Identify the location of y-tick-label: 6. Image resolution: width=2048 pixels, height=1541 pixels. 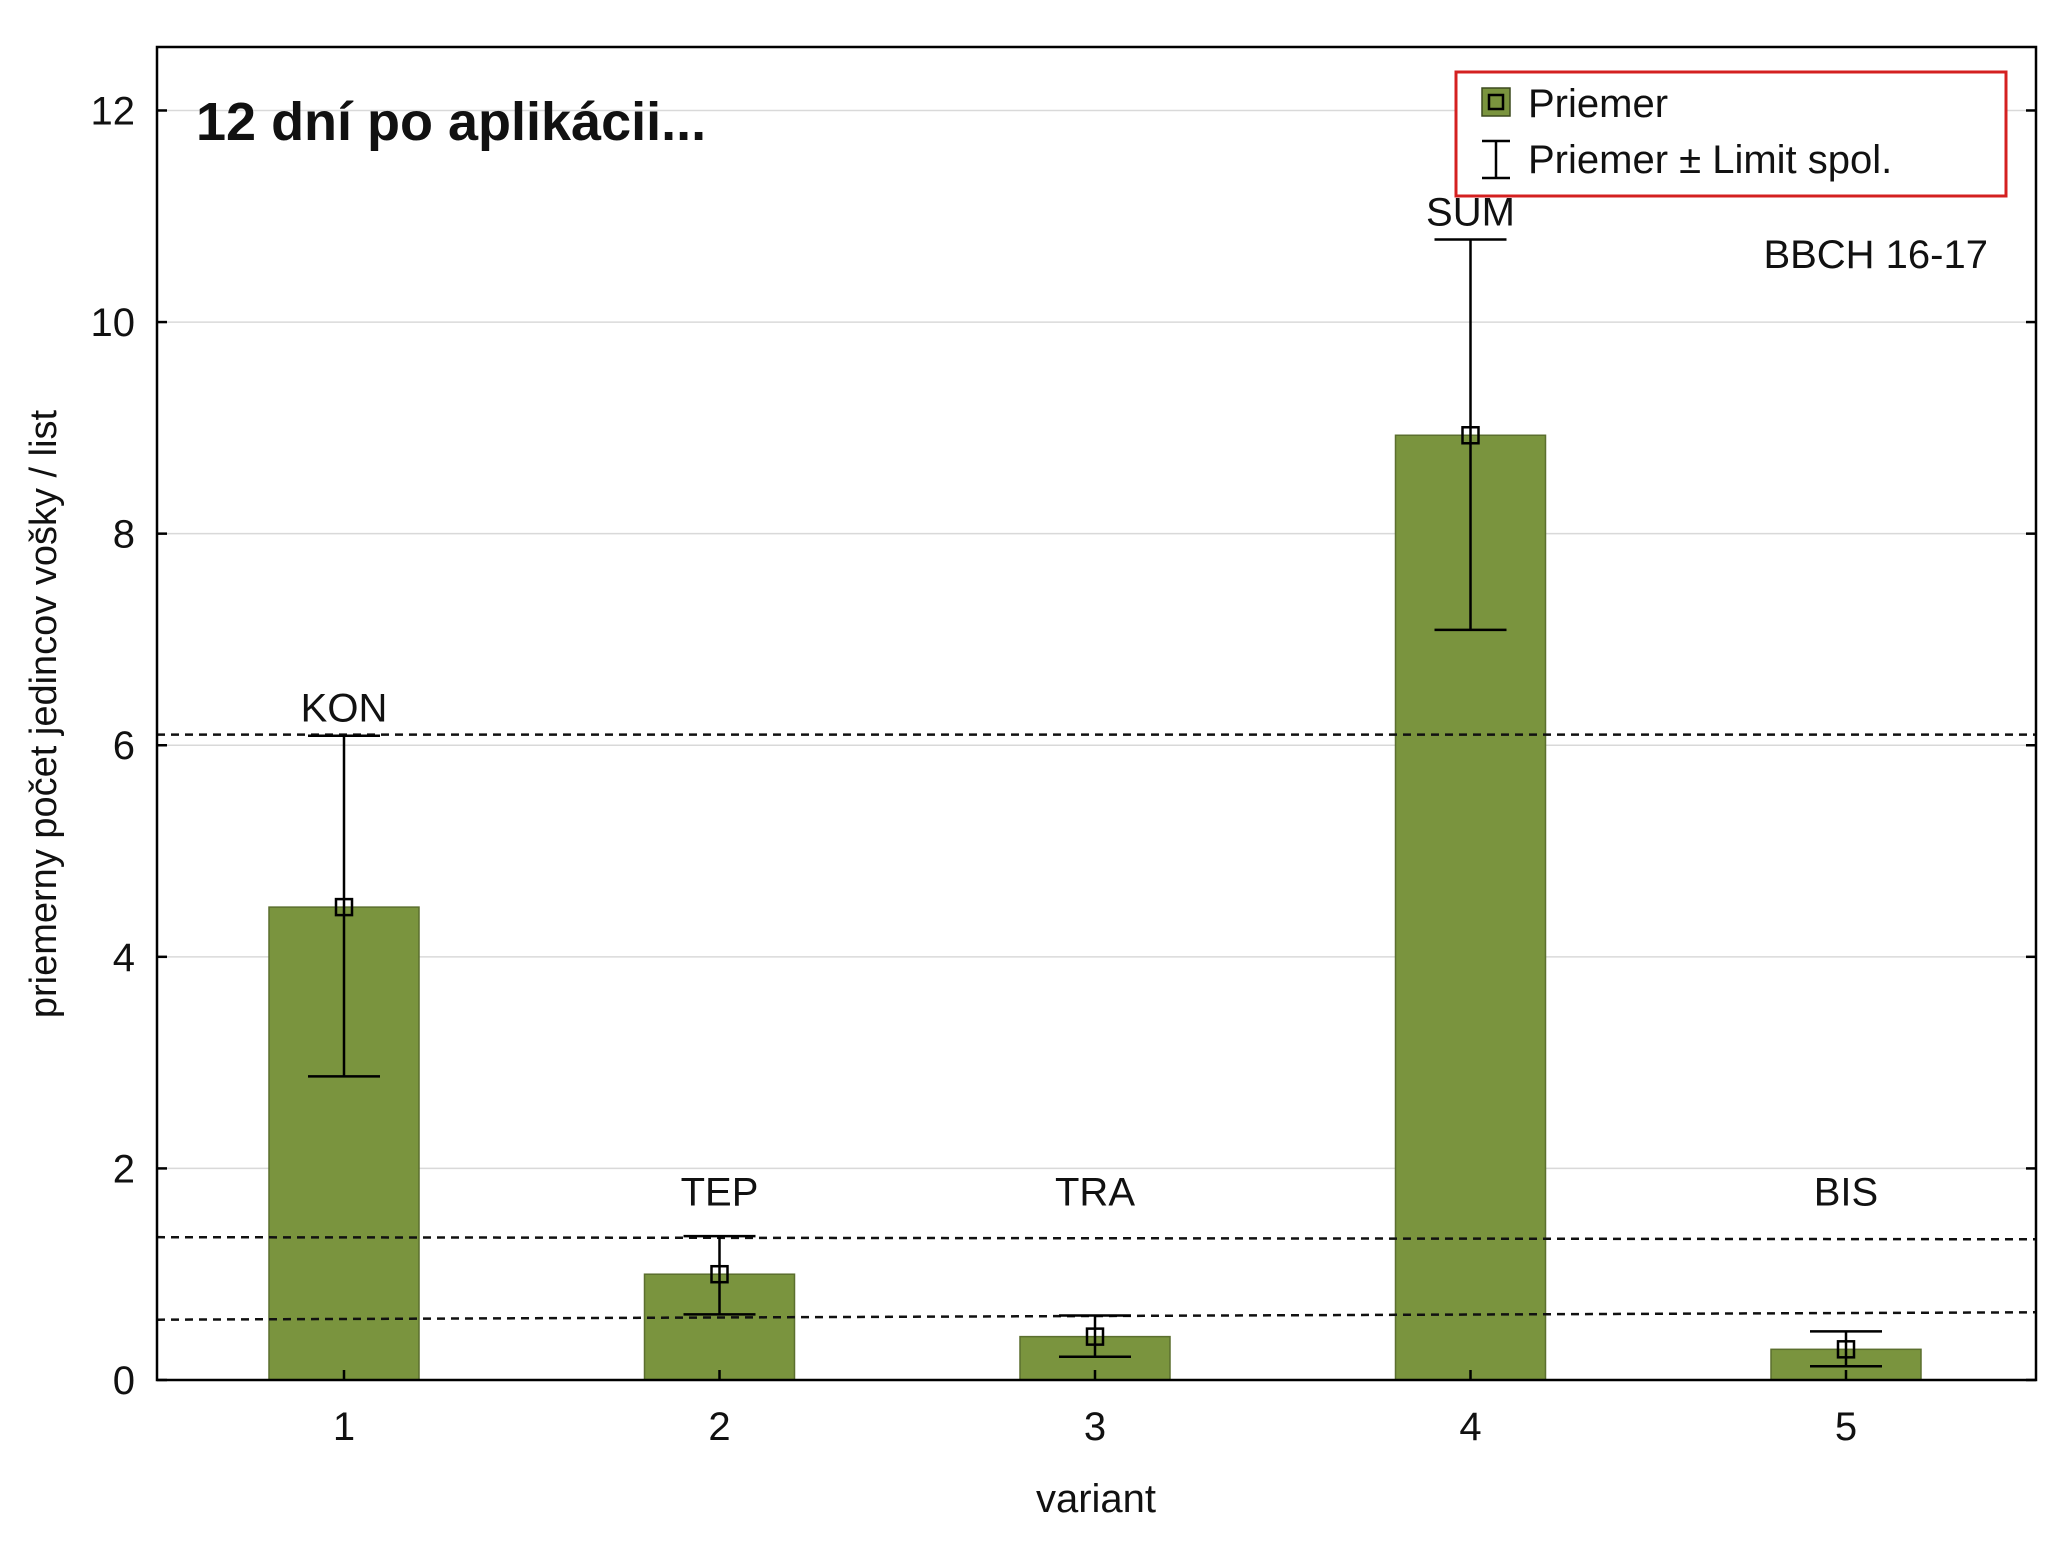
(124, 746).